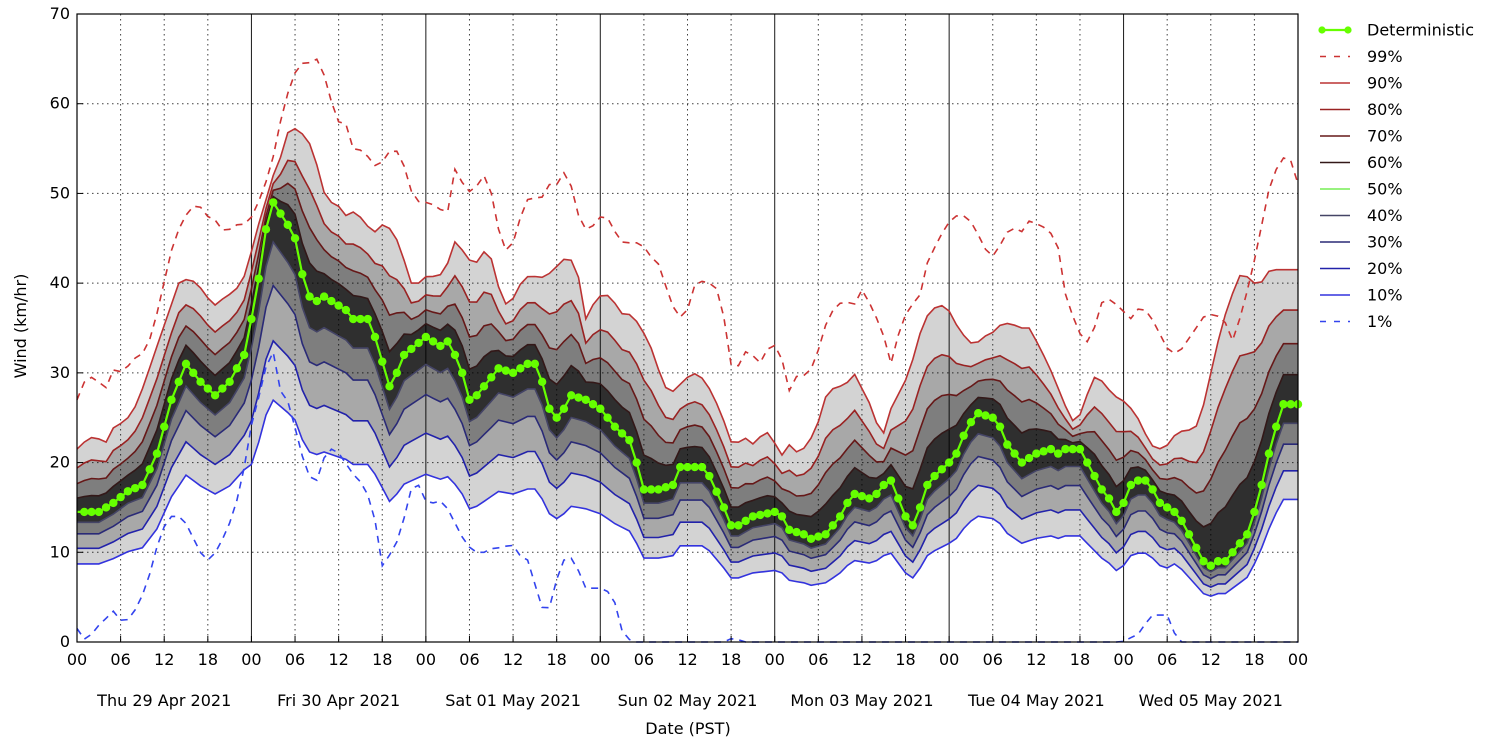 The height and width of the screenshot is (743, 1500). What do you see at coordinates (993, 659) in the screenshot?
I see `x-tick-label: 06` at bounding box center [993, 659].